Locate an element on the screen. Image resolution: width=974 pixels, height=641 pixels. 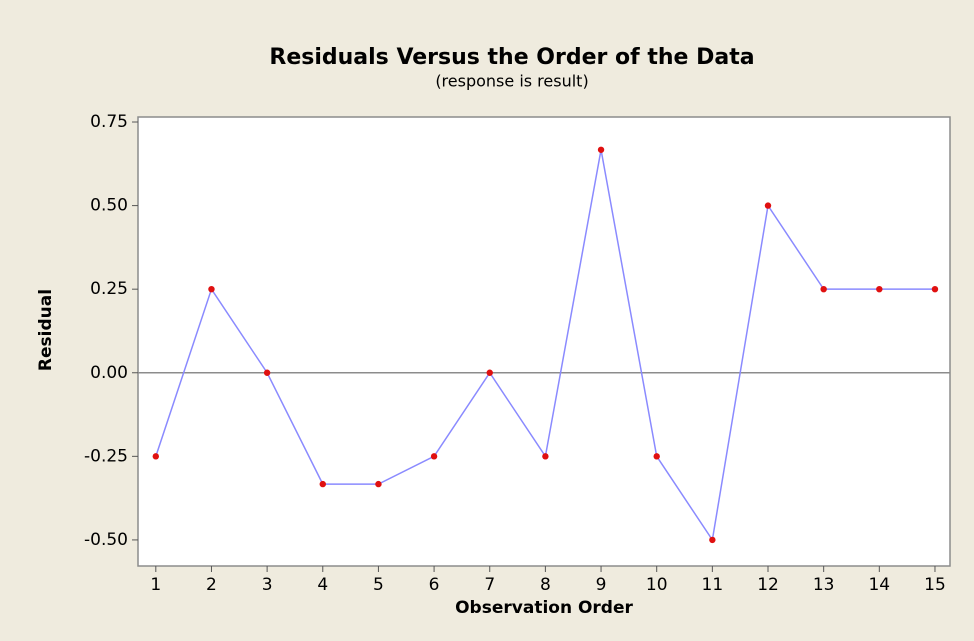
y-axis-label: Residual is located at coordinates (46, 330).